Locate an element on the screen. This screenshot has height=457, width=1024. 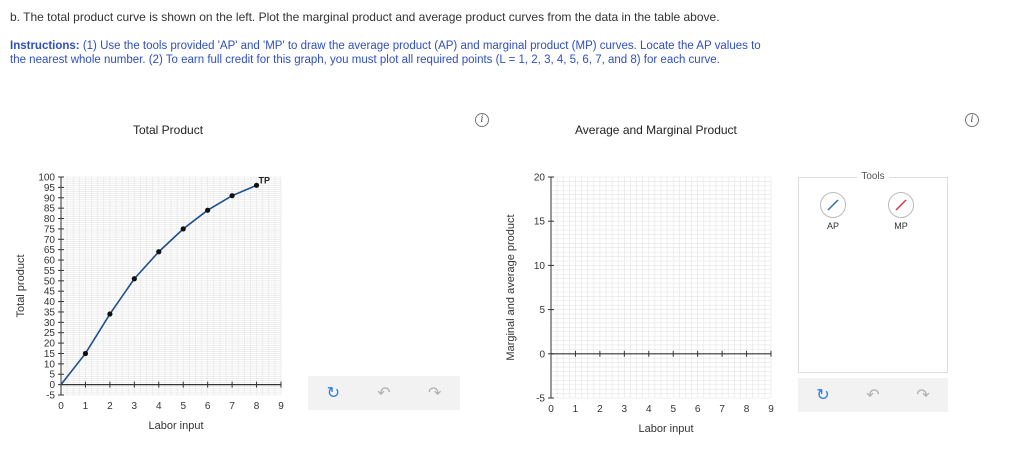
y-tick-label: 40 is located at coordinates (50, 302).